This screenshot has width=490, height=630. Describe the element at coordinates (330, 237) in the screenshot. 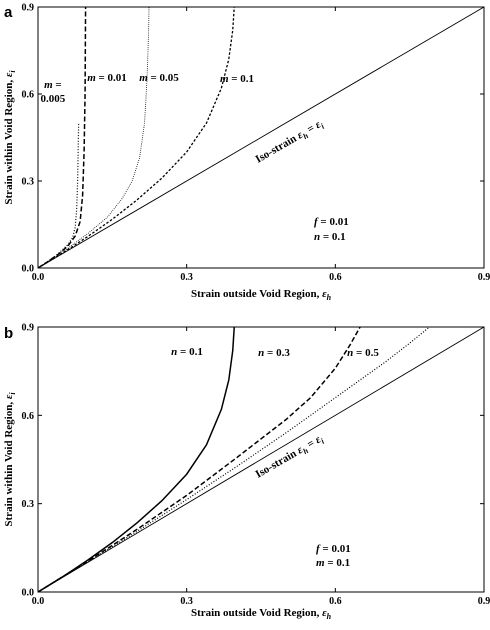

I see `param-label-n: n = 0.1` at that location.